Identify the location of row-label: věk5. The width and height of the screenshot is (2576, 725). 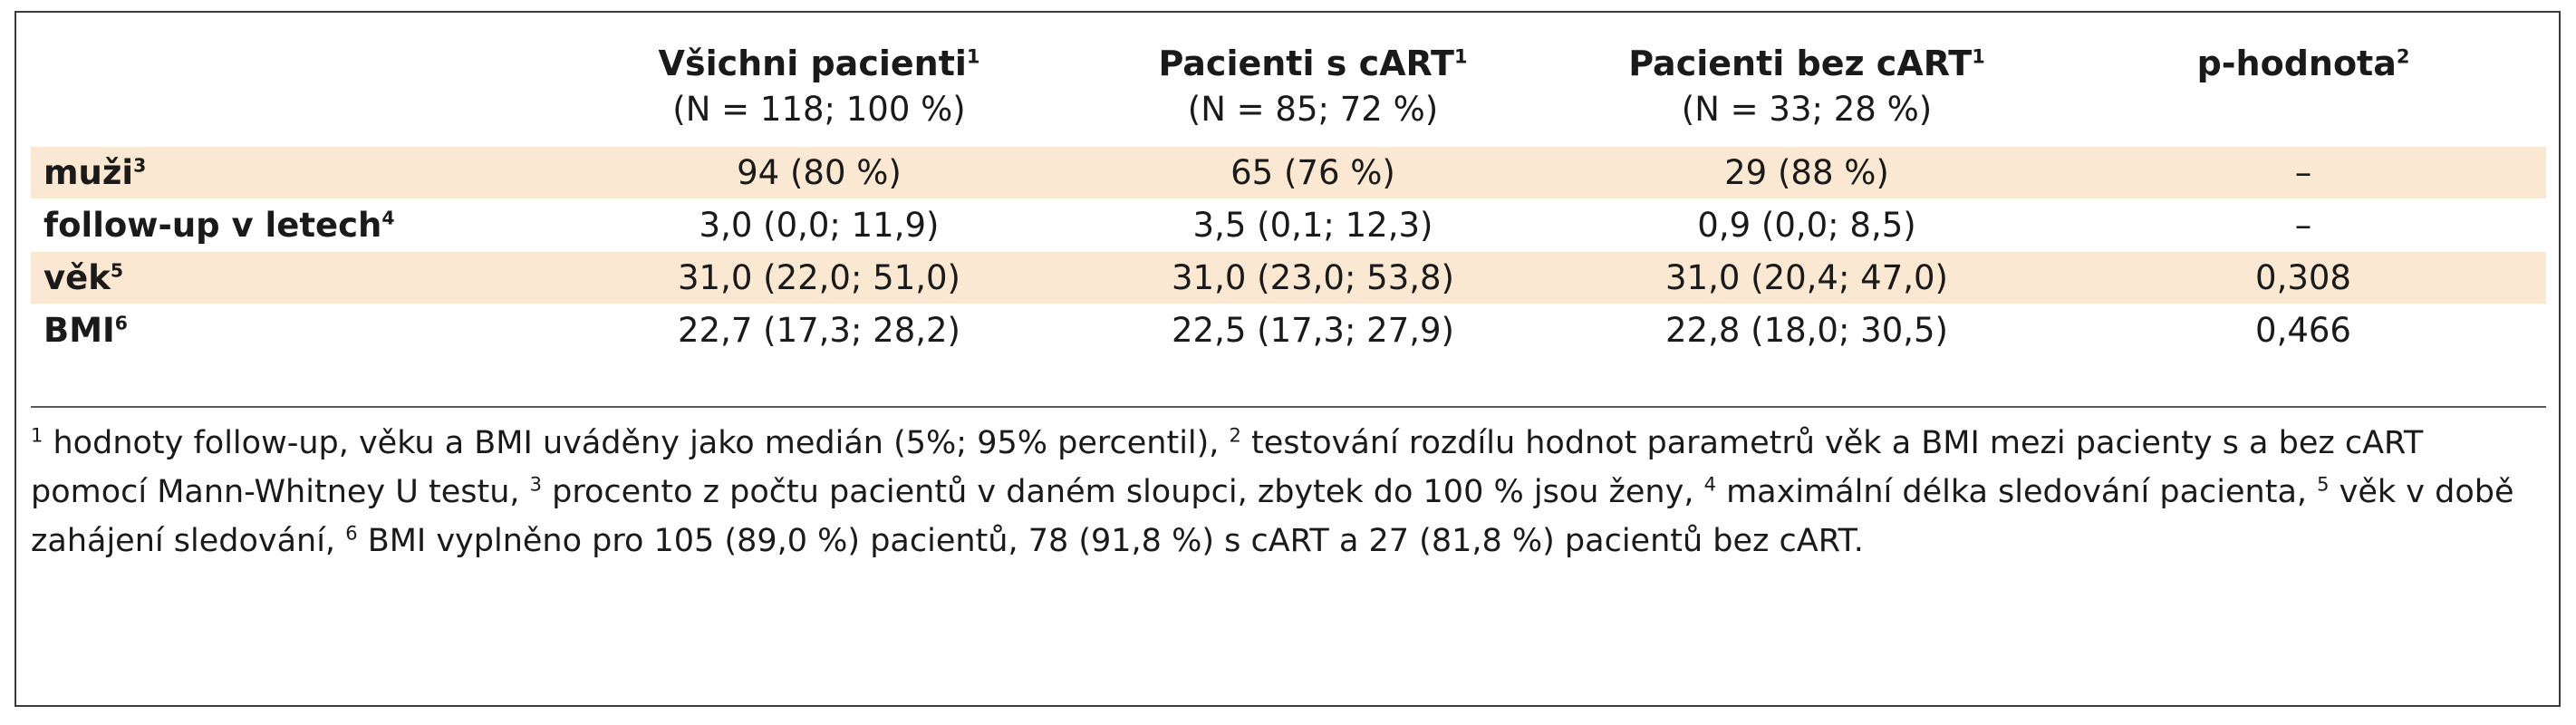
(298, 277).